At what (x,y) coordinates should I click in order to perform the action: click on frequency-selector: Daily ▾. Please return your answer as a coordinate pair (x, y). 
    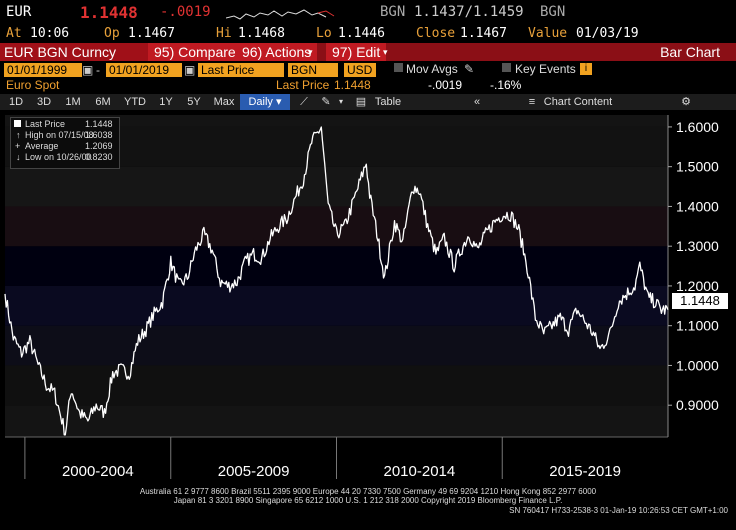
    Looking at the image, I should click on (265, 102).